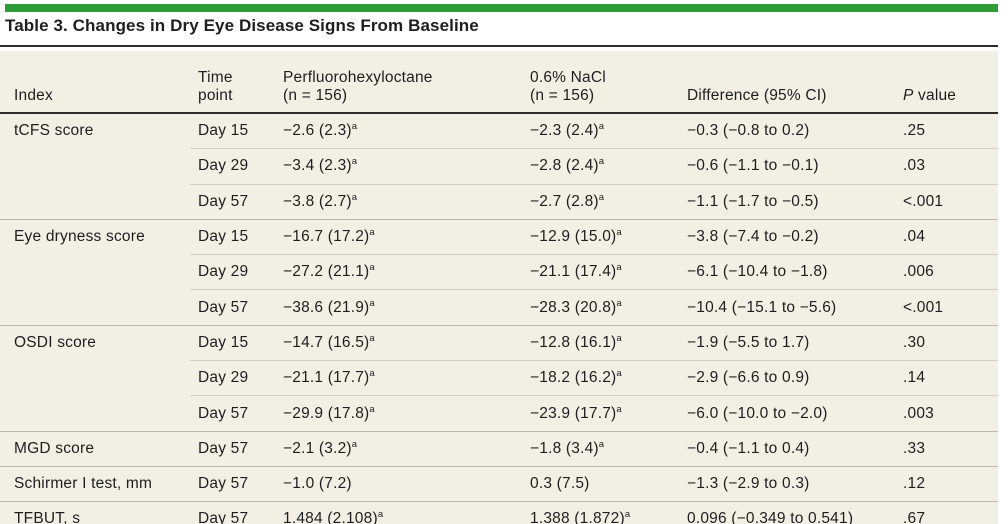  What do you see at coordinates (601, 342) in the screenshot?
I see `cell-nacl-value: −12.8 (16.1)a` at bounding box center [601, 342].